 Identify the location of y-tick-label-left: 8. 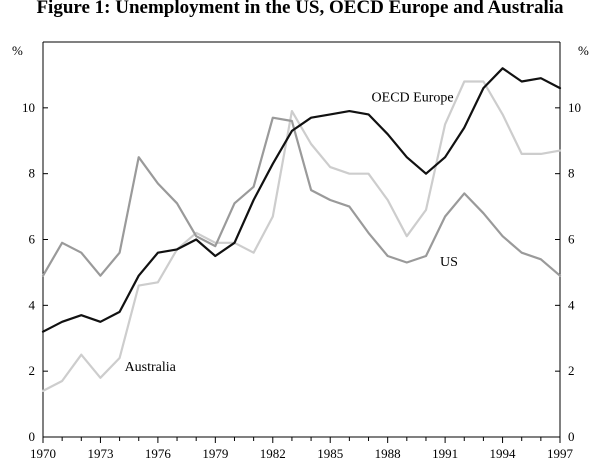
(32, 173).